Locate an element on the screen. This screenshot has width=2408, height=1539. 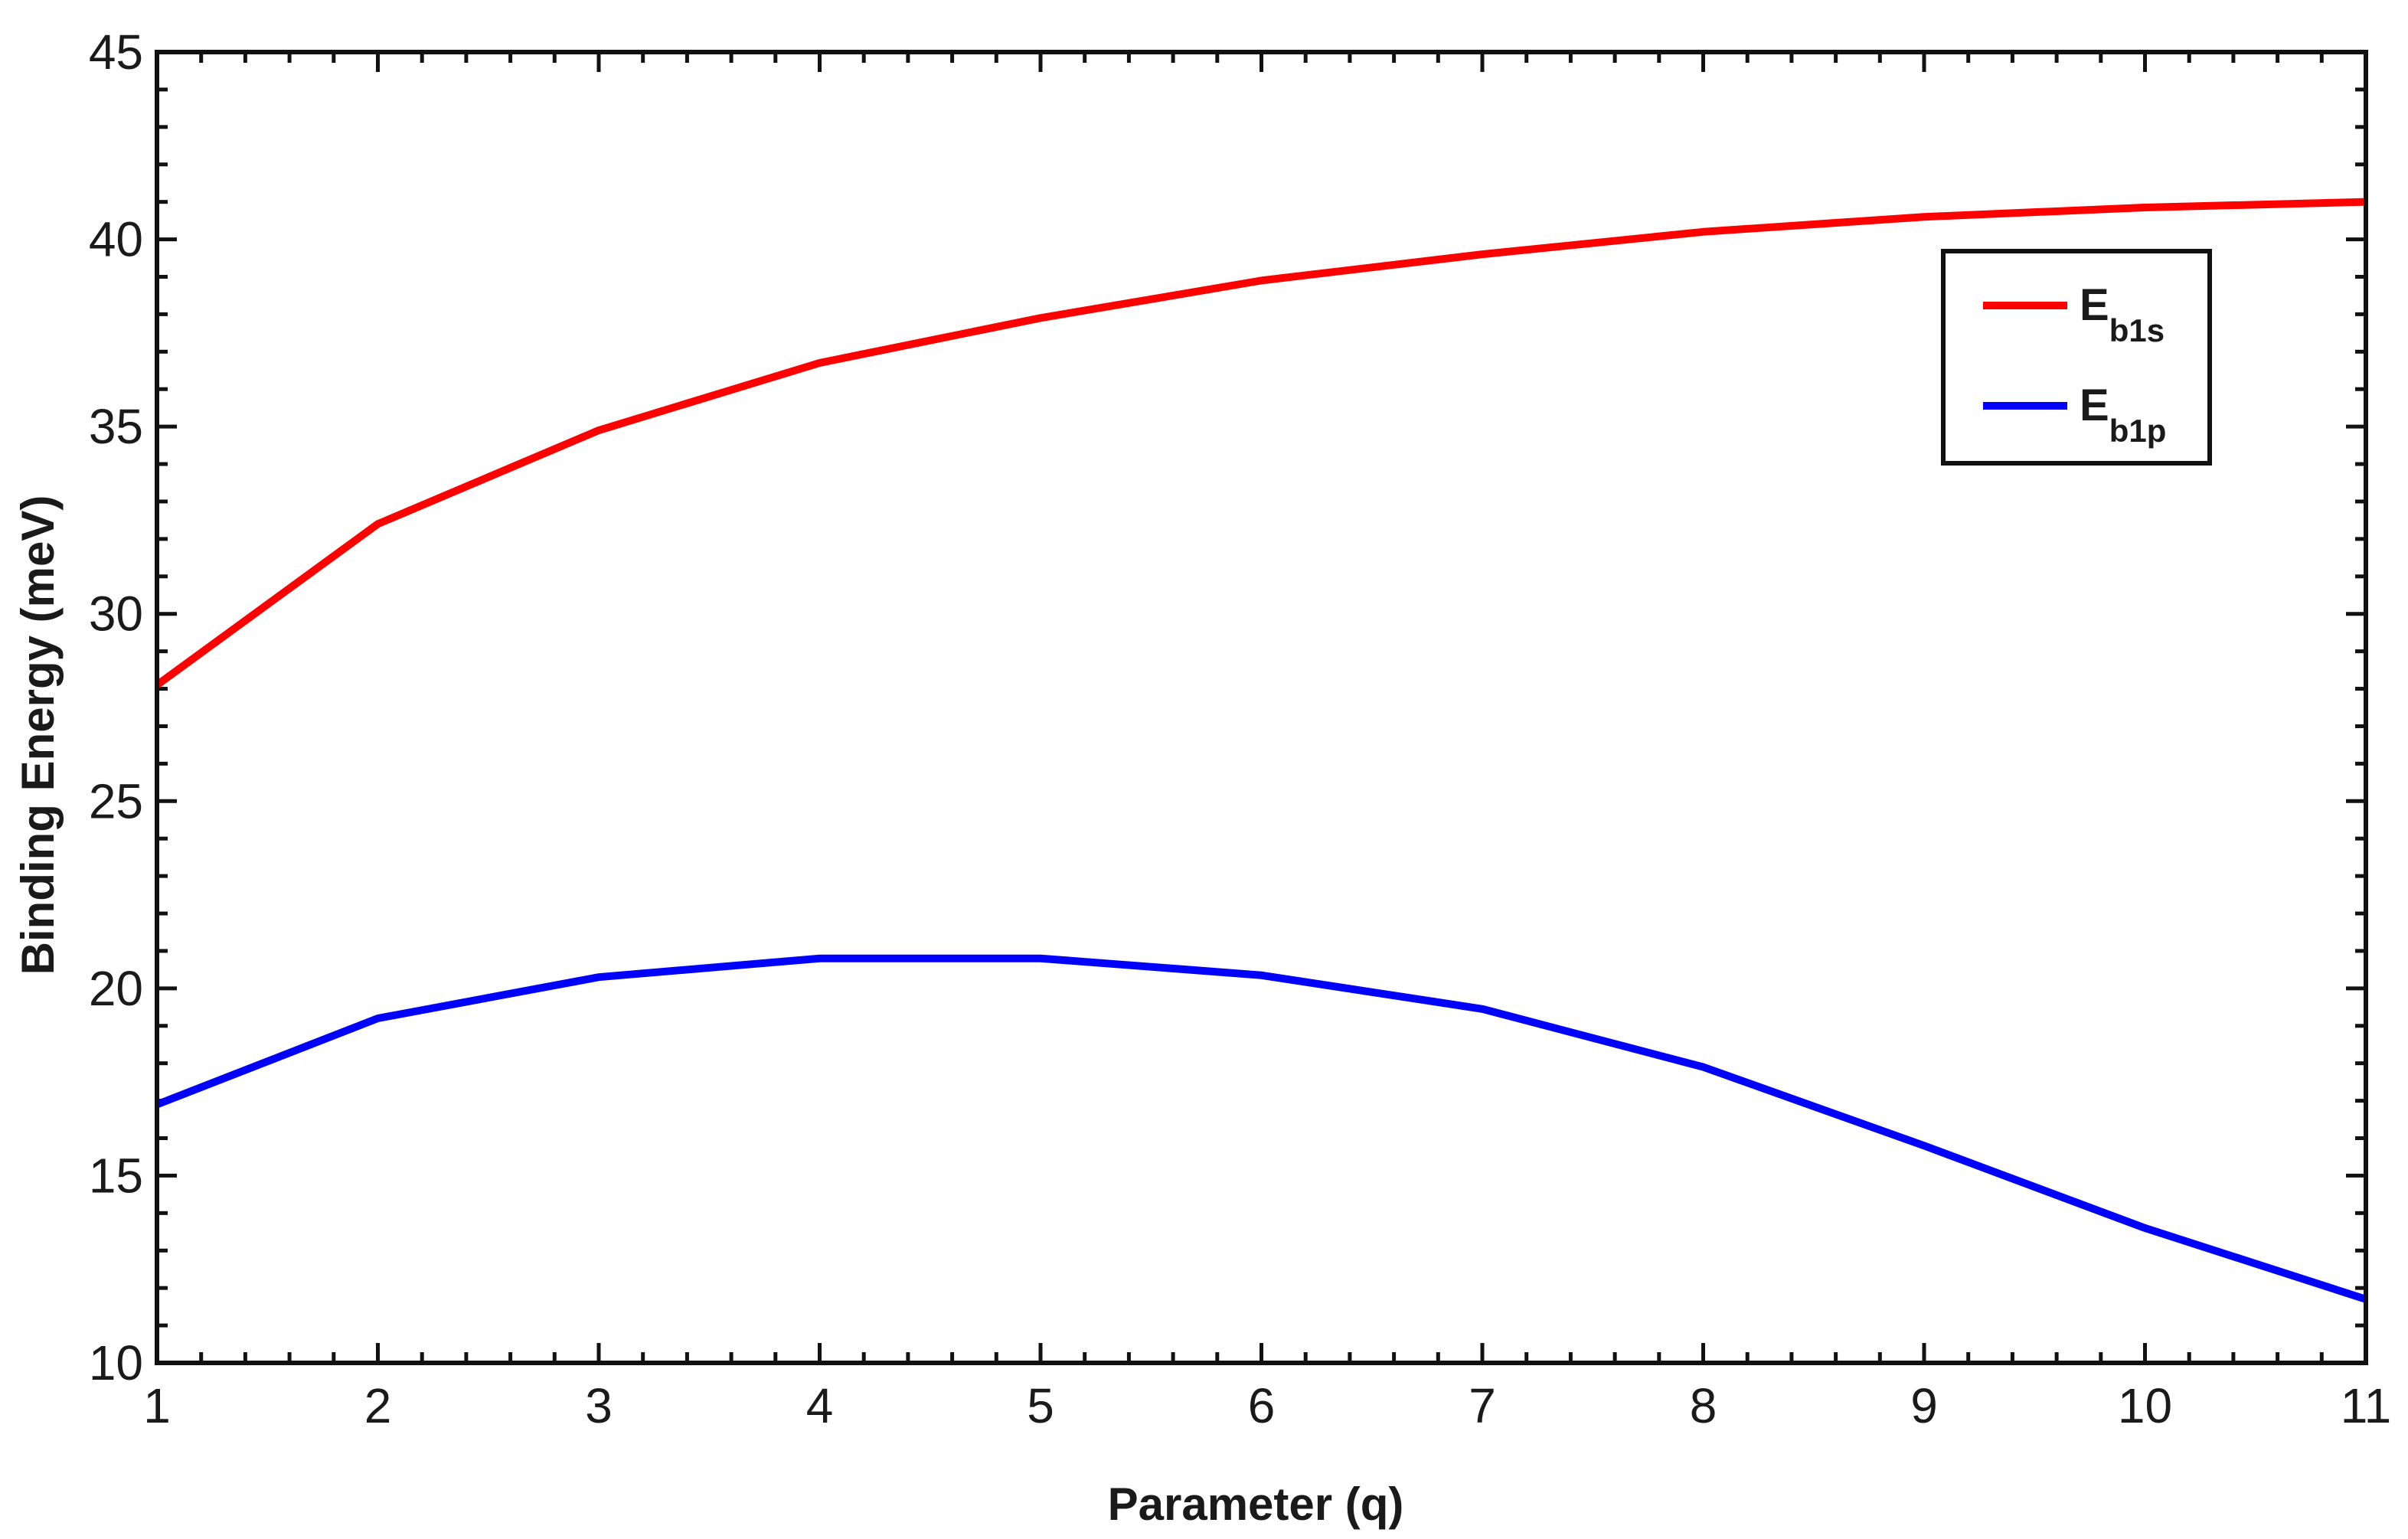
y-axis-title: Binding Energy (meV) is located at coordinates (38, 735).